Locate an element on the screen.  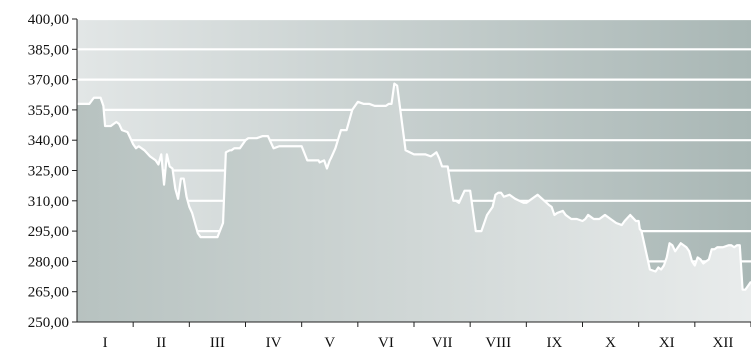
x-tick-label: IV is located at coordinates (274, 343).